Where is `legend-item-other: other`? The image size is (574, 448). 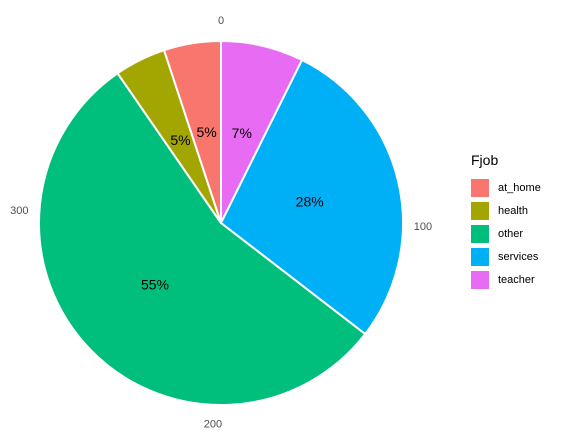 legend-item-other: other is located at coordinates (506, 233).